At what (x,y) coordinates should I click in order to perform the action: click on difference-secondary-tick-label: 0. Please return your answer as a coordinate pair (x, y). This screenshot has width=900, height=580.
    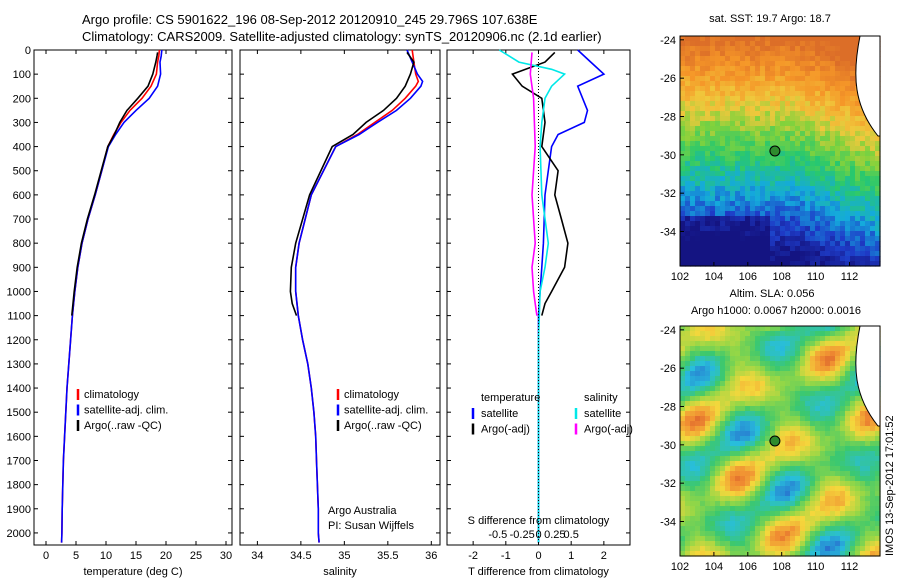
    Looking at the image, I should click on (538, 535).